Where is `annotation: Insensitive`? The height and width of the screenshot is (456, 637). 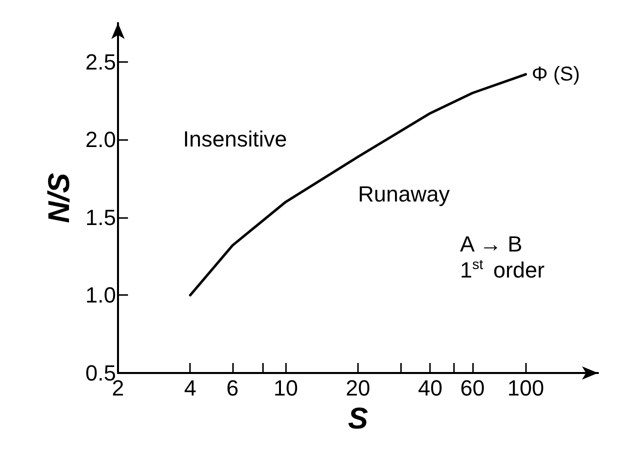
annotation: Insensitive is located at coordinates (235, 139).